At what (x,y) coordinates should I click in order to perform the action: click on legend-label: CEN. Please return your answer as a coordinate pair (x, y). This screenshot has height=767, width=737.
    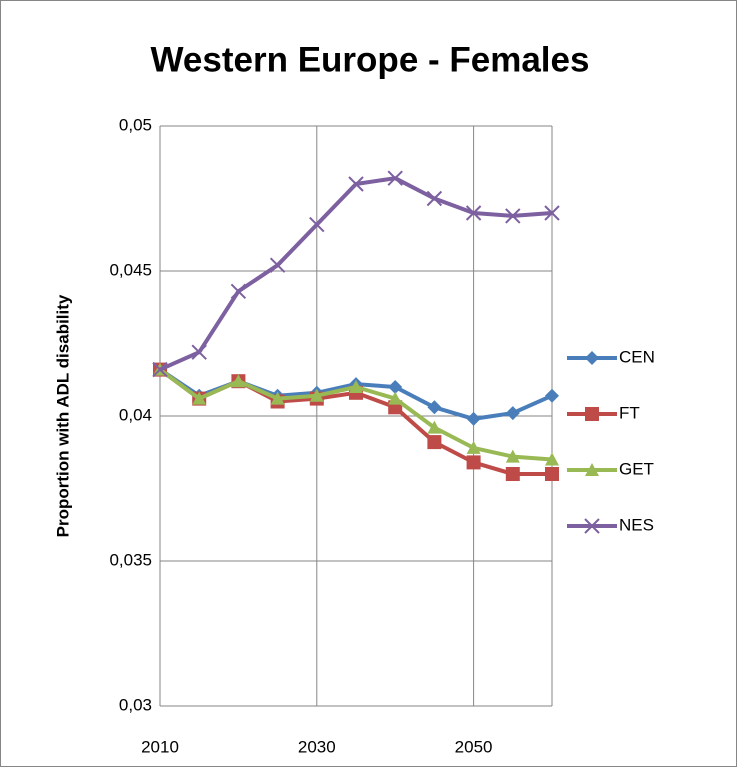
    Looking at the image, I should click on (637, 356).